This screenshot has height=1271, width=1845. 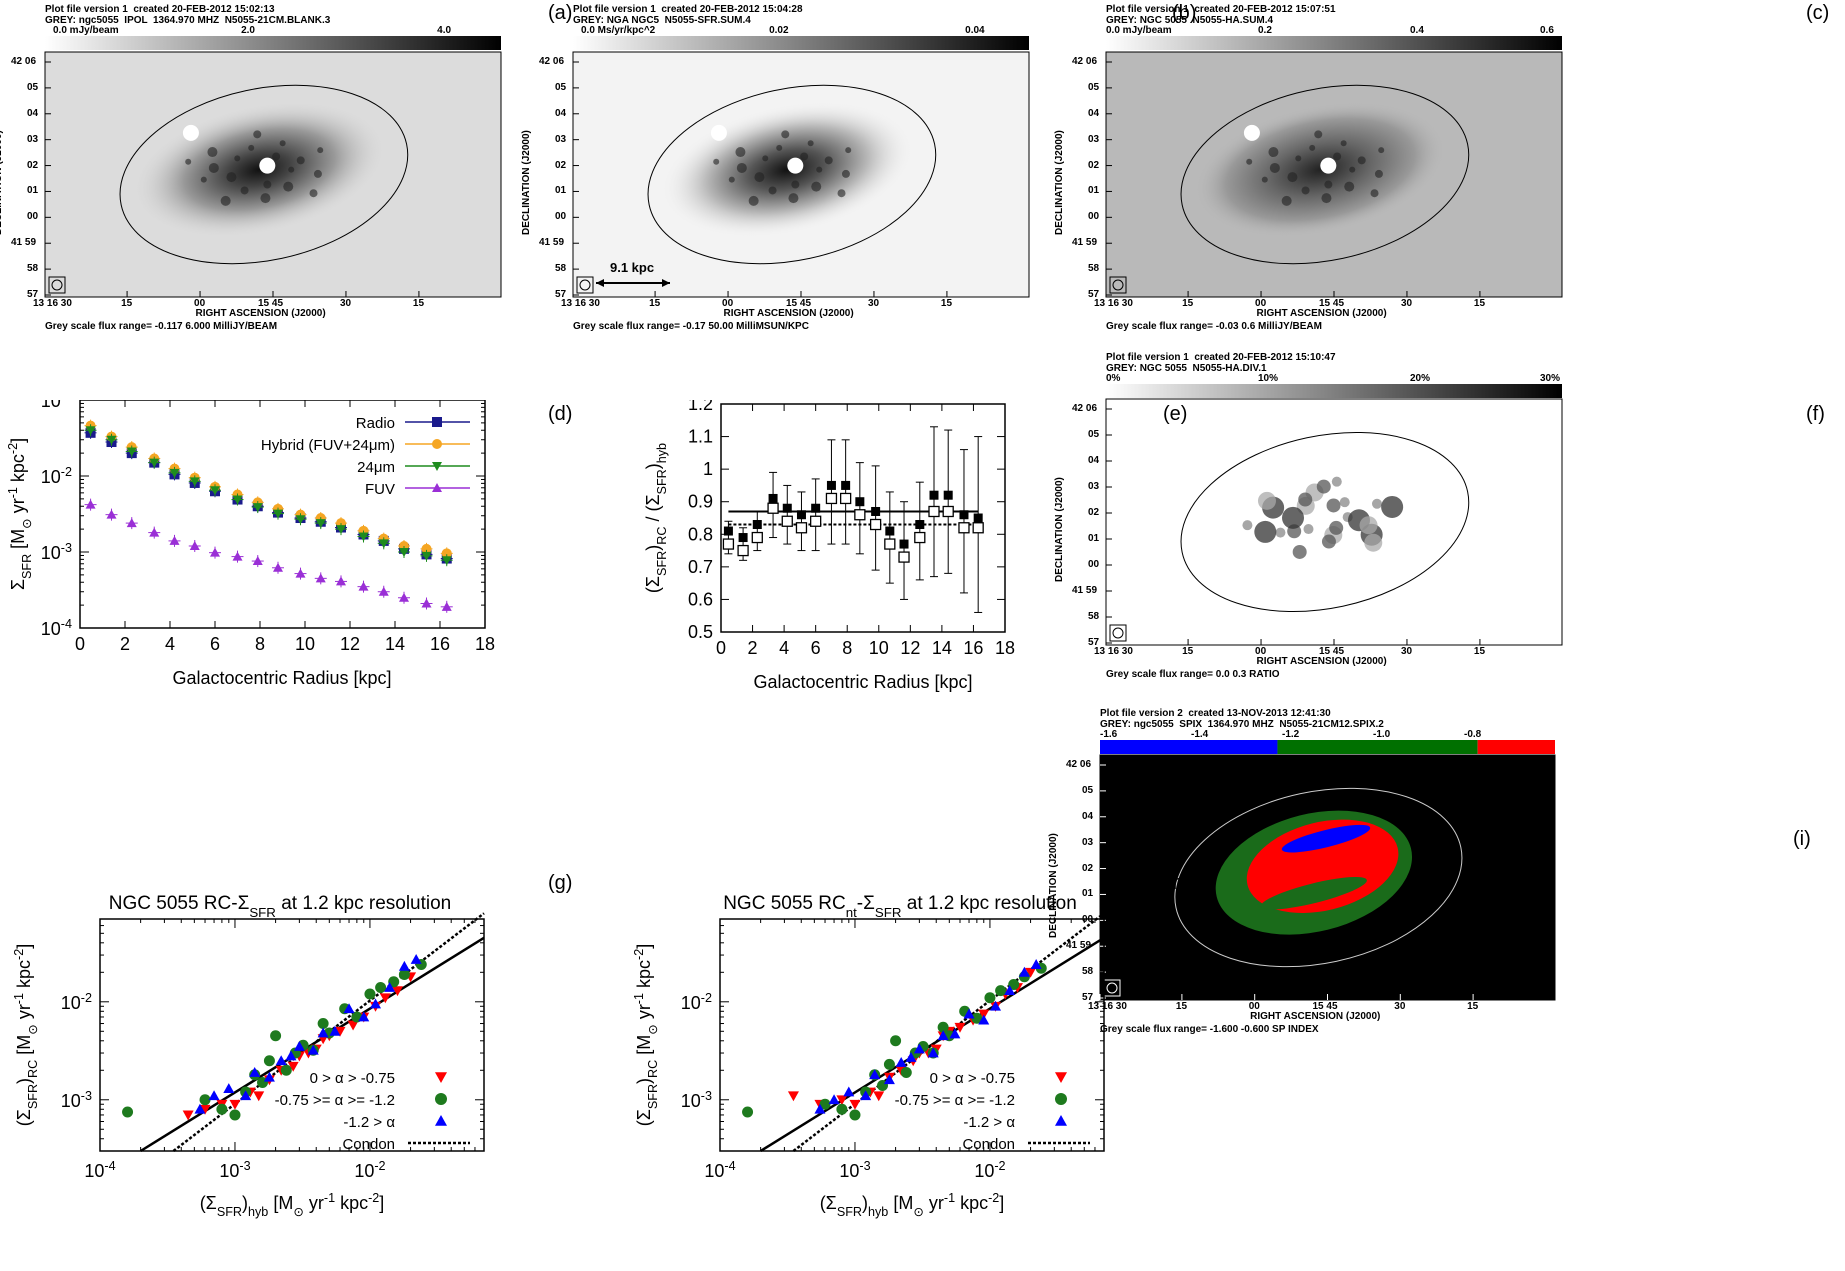 I want to click on y-tick-label: 1, so click(x=708, y=469).